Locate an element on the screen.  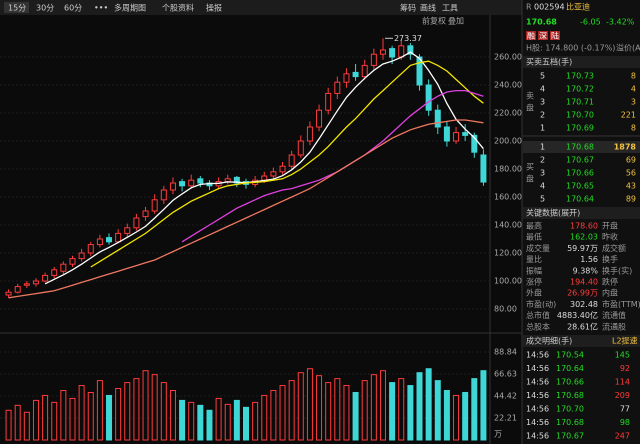
tool-button: 筹码 is located at coordinates (408, 8).